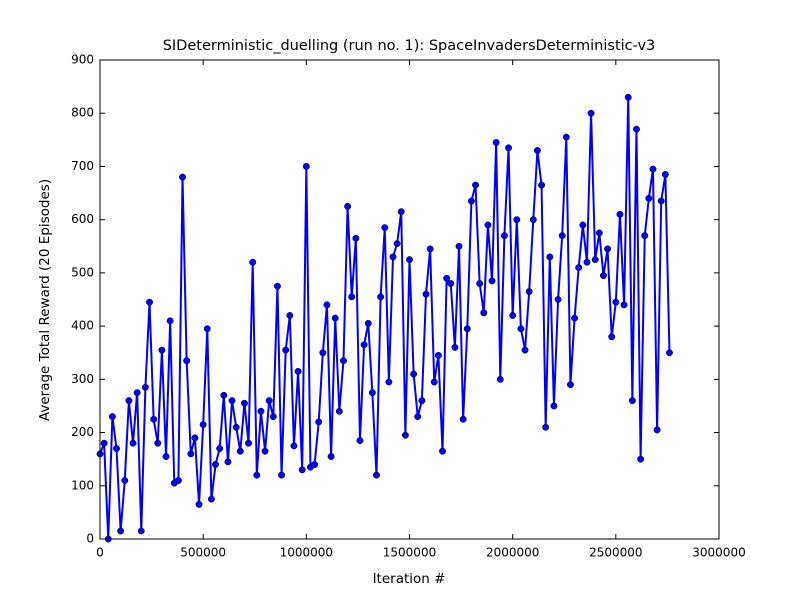 The image size is (800, 600). I want to click on y-tick-label: 300, so click(82, 379).